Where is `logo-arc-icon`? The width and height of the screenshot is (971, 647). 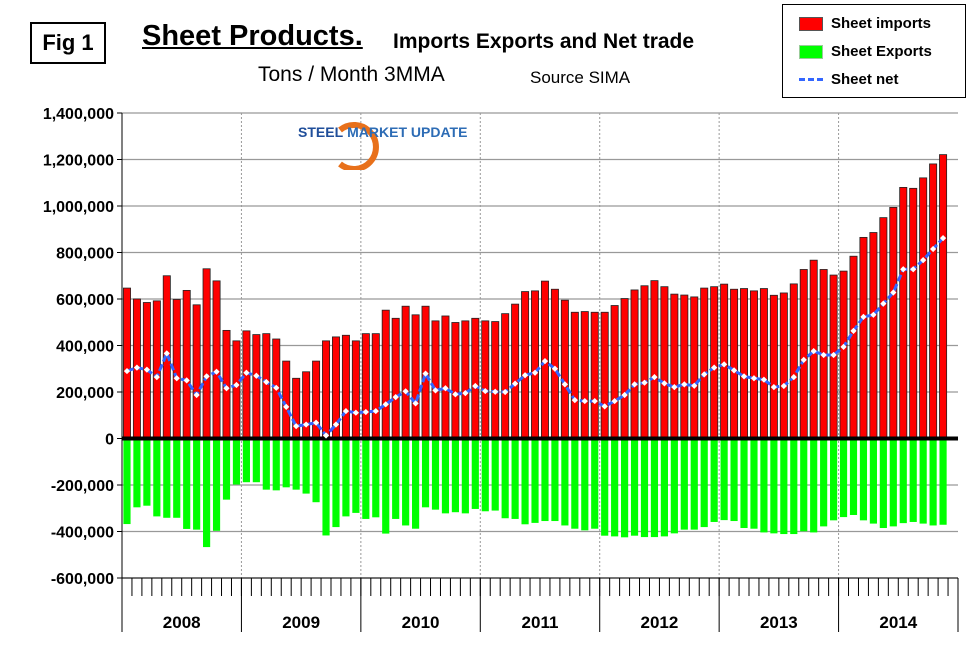
logo-arc-icon is located at coordinates (358, 146).